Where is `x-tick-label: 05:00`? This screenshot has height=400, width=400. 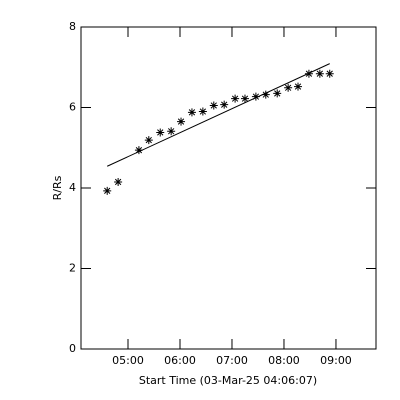 x-tick-label: 05:00 is located at coordinates (128, 360).